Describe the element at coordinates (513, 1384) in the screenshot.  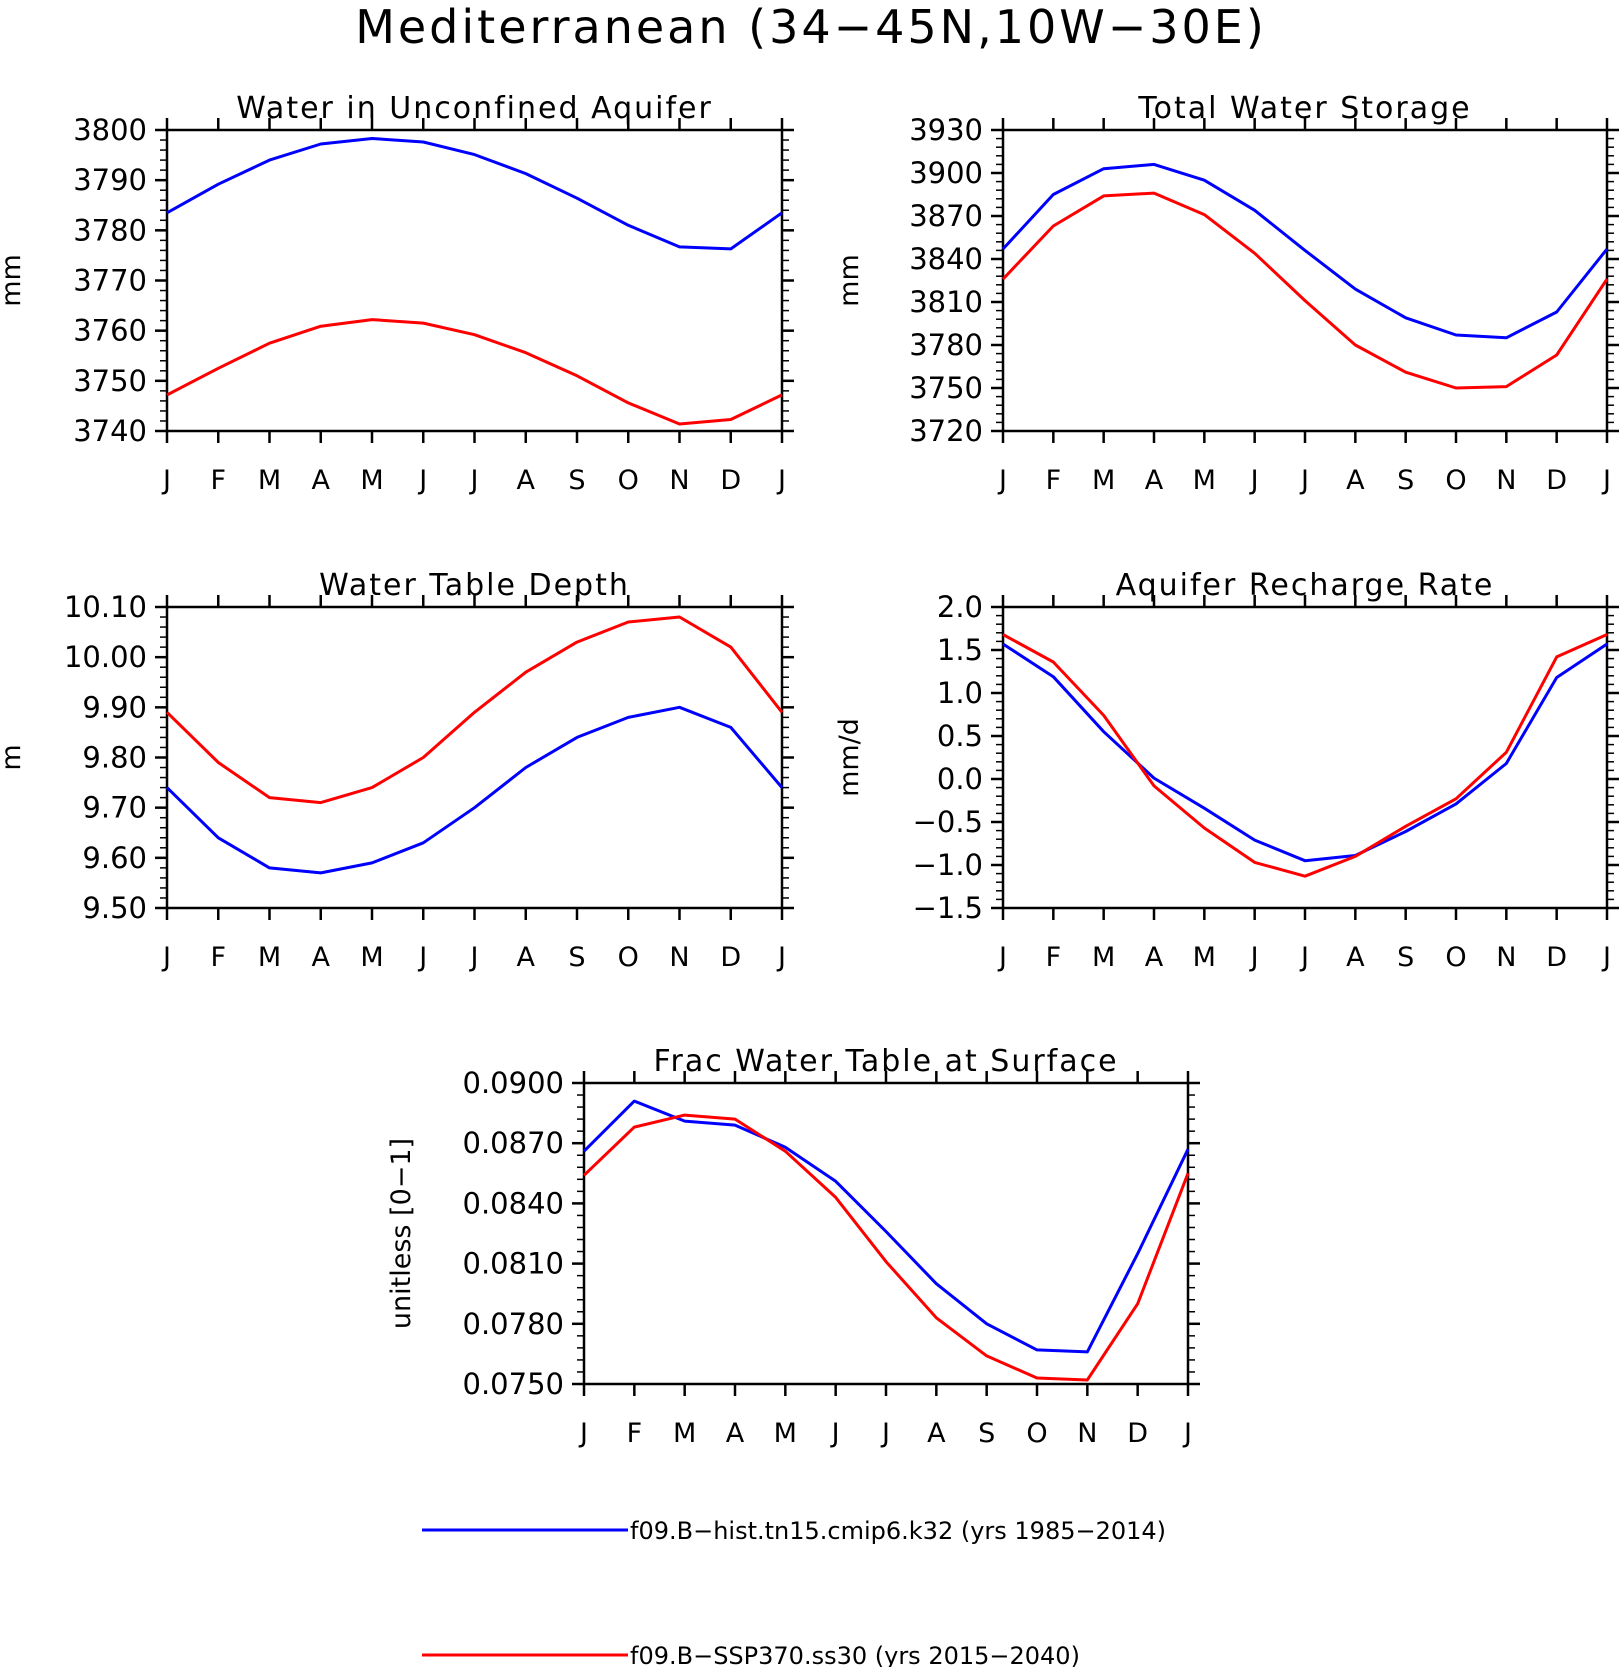
I see `y-tick-label: 0.0750` at that location.